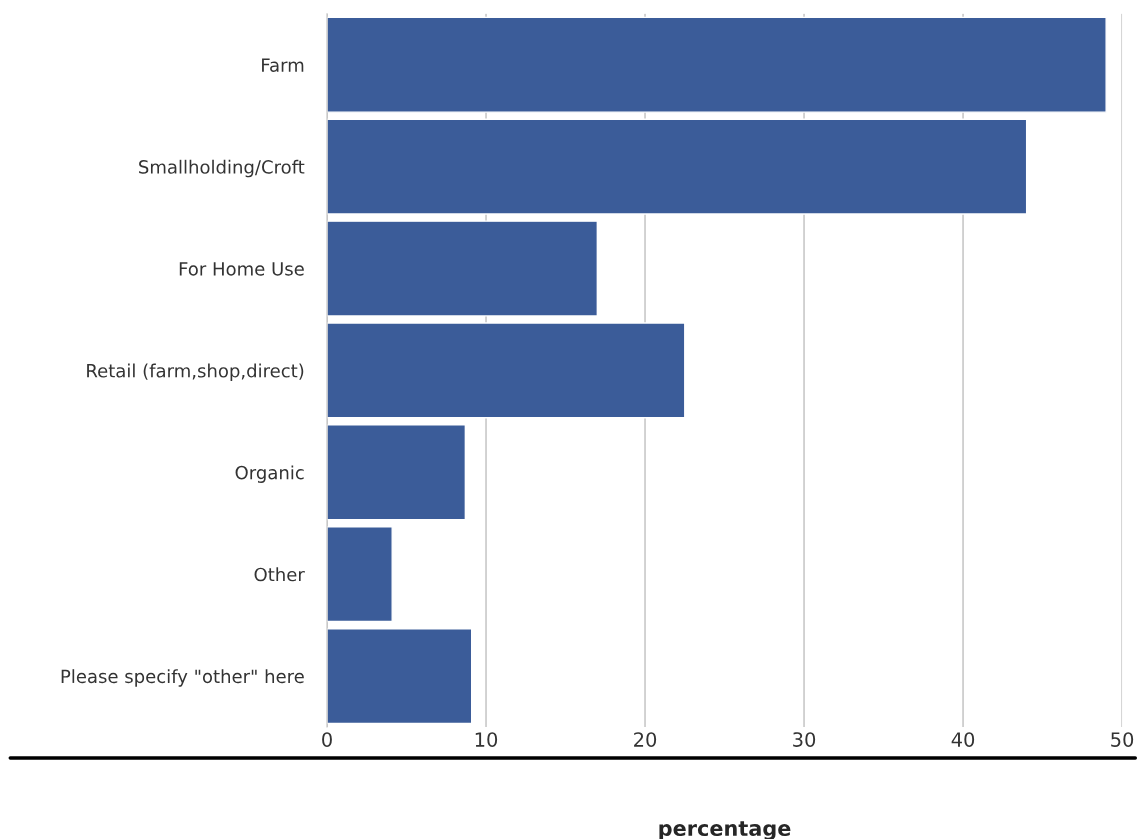 This screenshot has height=839, width=1141. Describe the element at coordinates (279, 574) in the screenshot. I see `y-tick-label: Other` at that location.